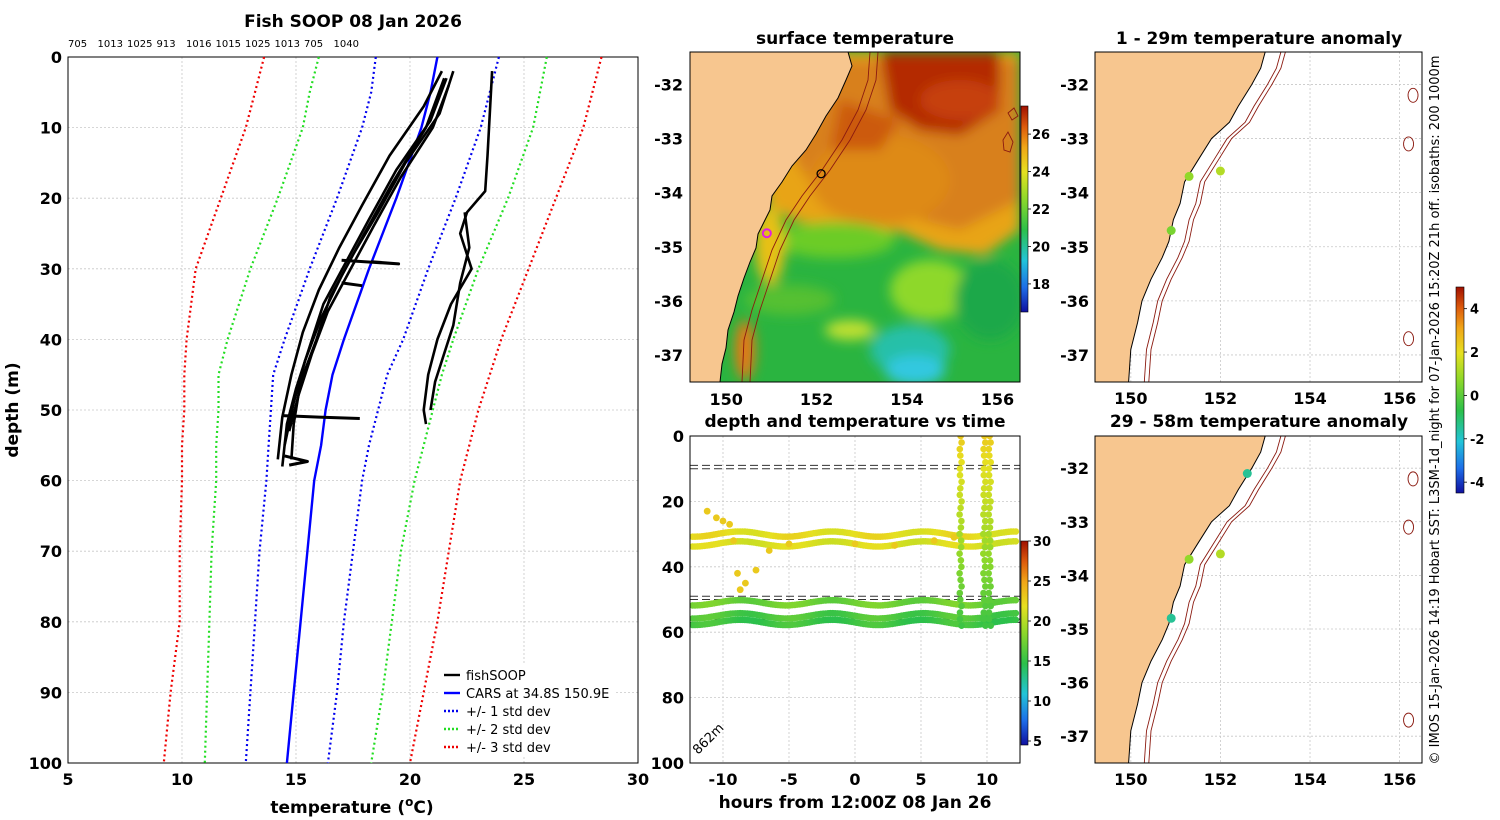  I want to click on top-count-label: 1016, so click(198, 44).